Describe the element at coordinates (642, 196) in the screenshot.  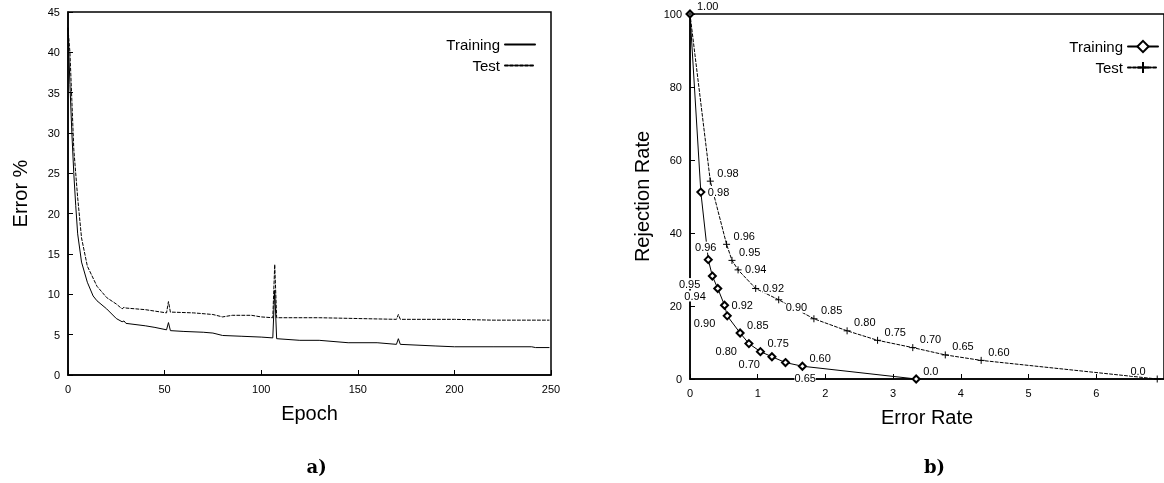
I see `y-axis-title: Rejection Rate` at that location.